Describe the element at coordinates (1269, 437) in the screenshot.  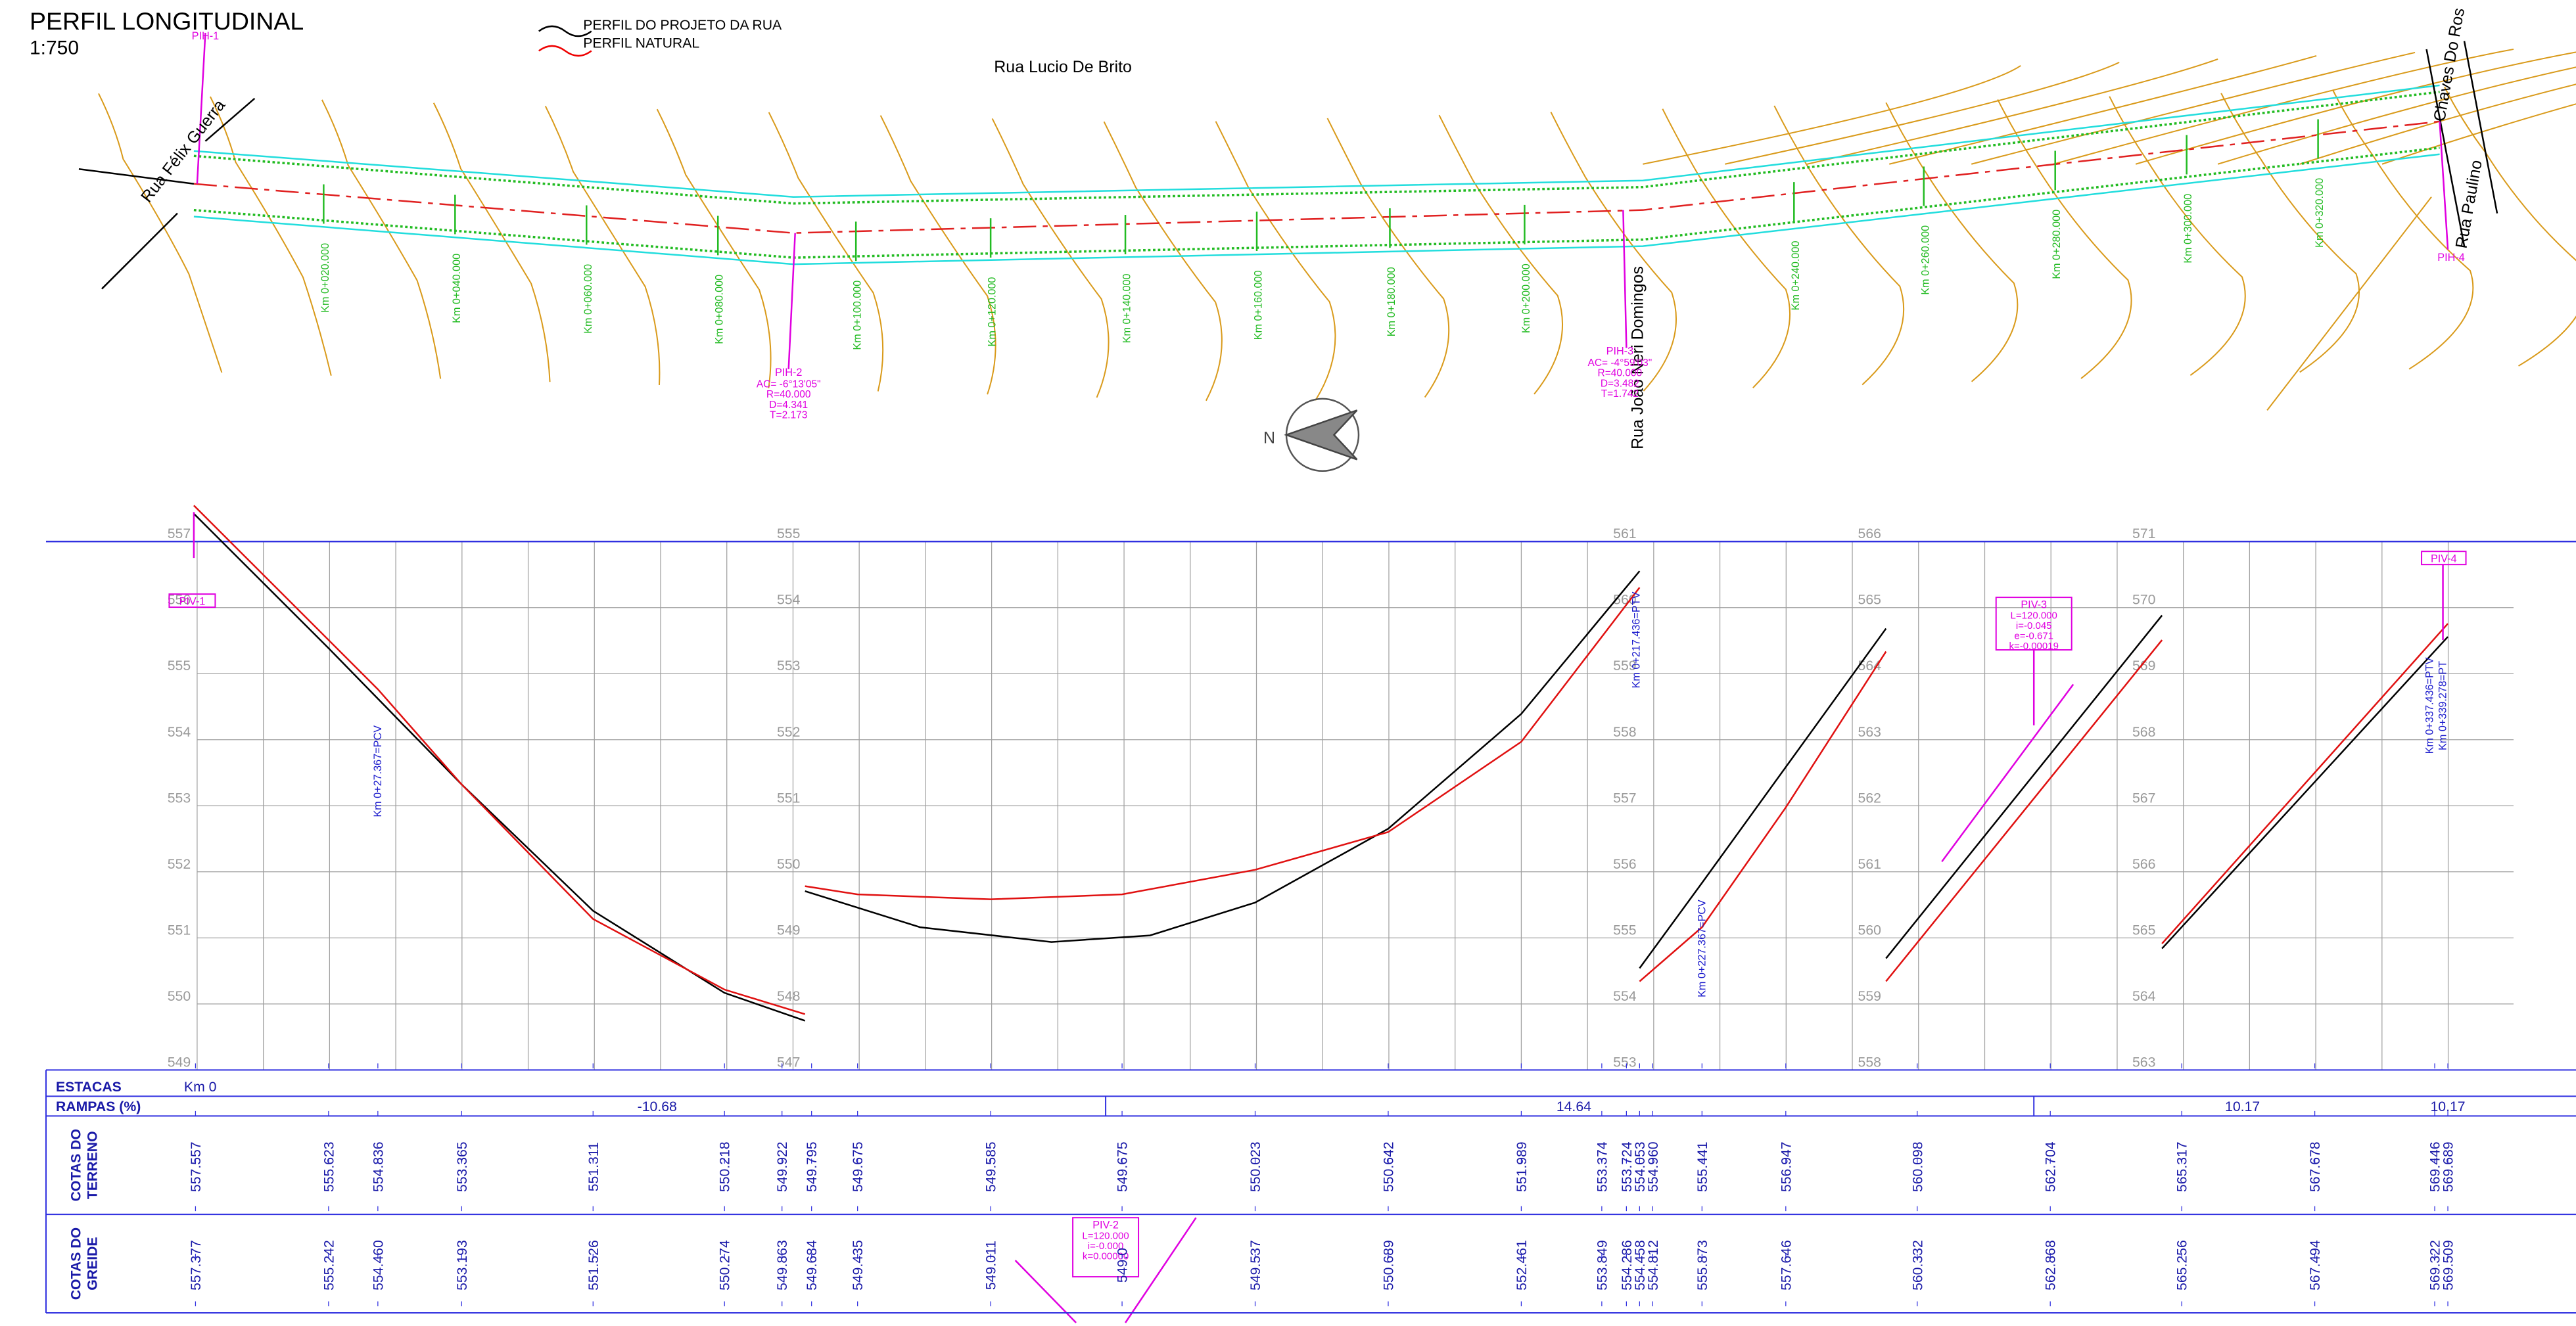
I see `north-label: N` at that location.